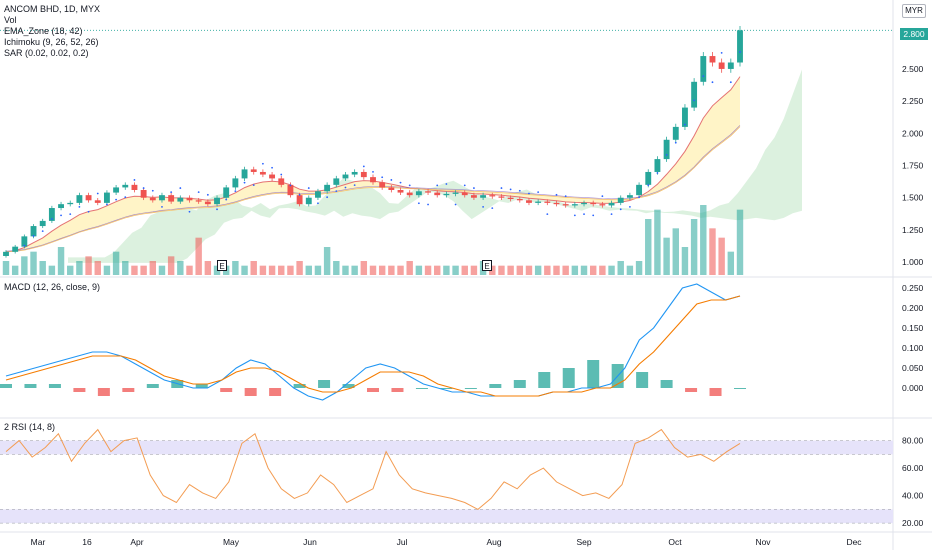 This screenshot has height=550, width=932. Describe the element at coordinates (914, 11) in the screenshot. I see `currency-badge: MYR` at that location.